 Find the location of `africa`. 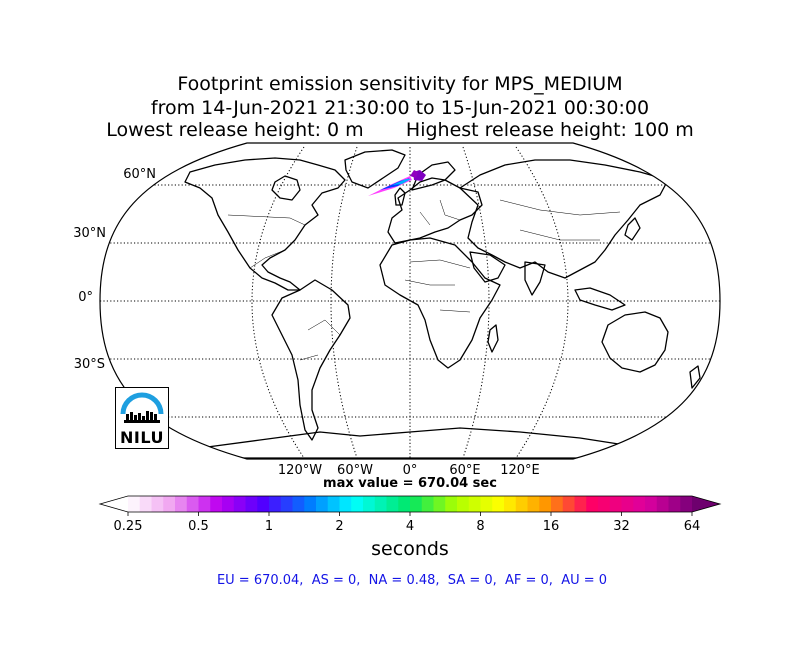

africa is located at coordinates (440, 303).